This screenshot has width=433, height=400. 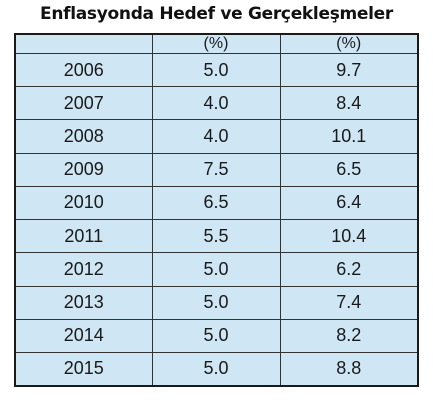 I want to click on cell-year: 2008, so click(x=84, y=136).